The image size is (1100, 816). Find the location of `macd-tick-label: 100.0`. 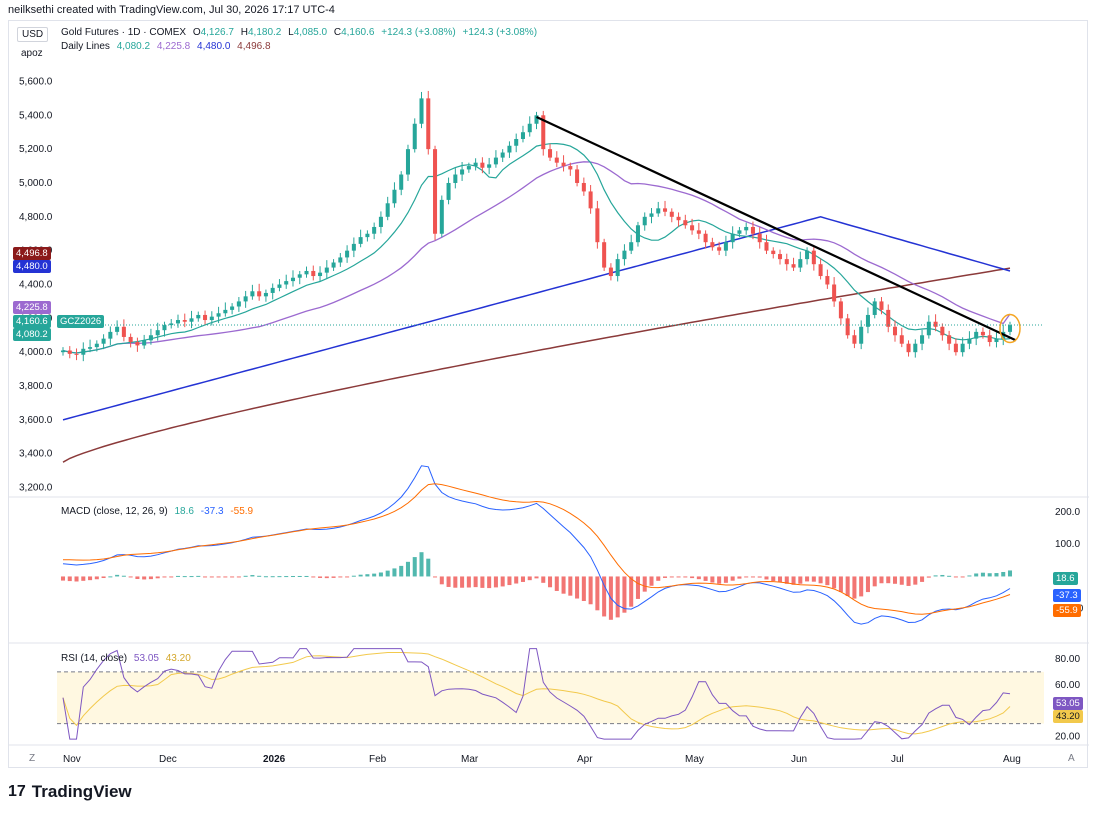

macd-tick-label: 100.0 is located at coordinates (1067, 544).